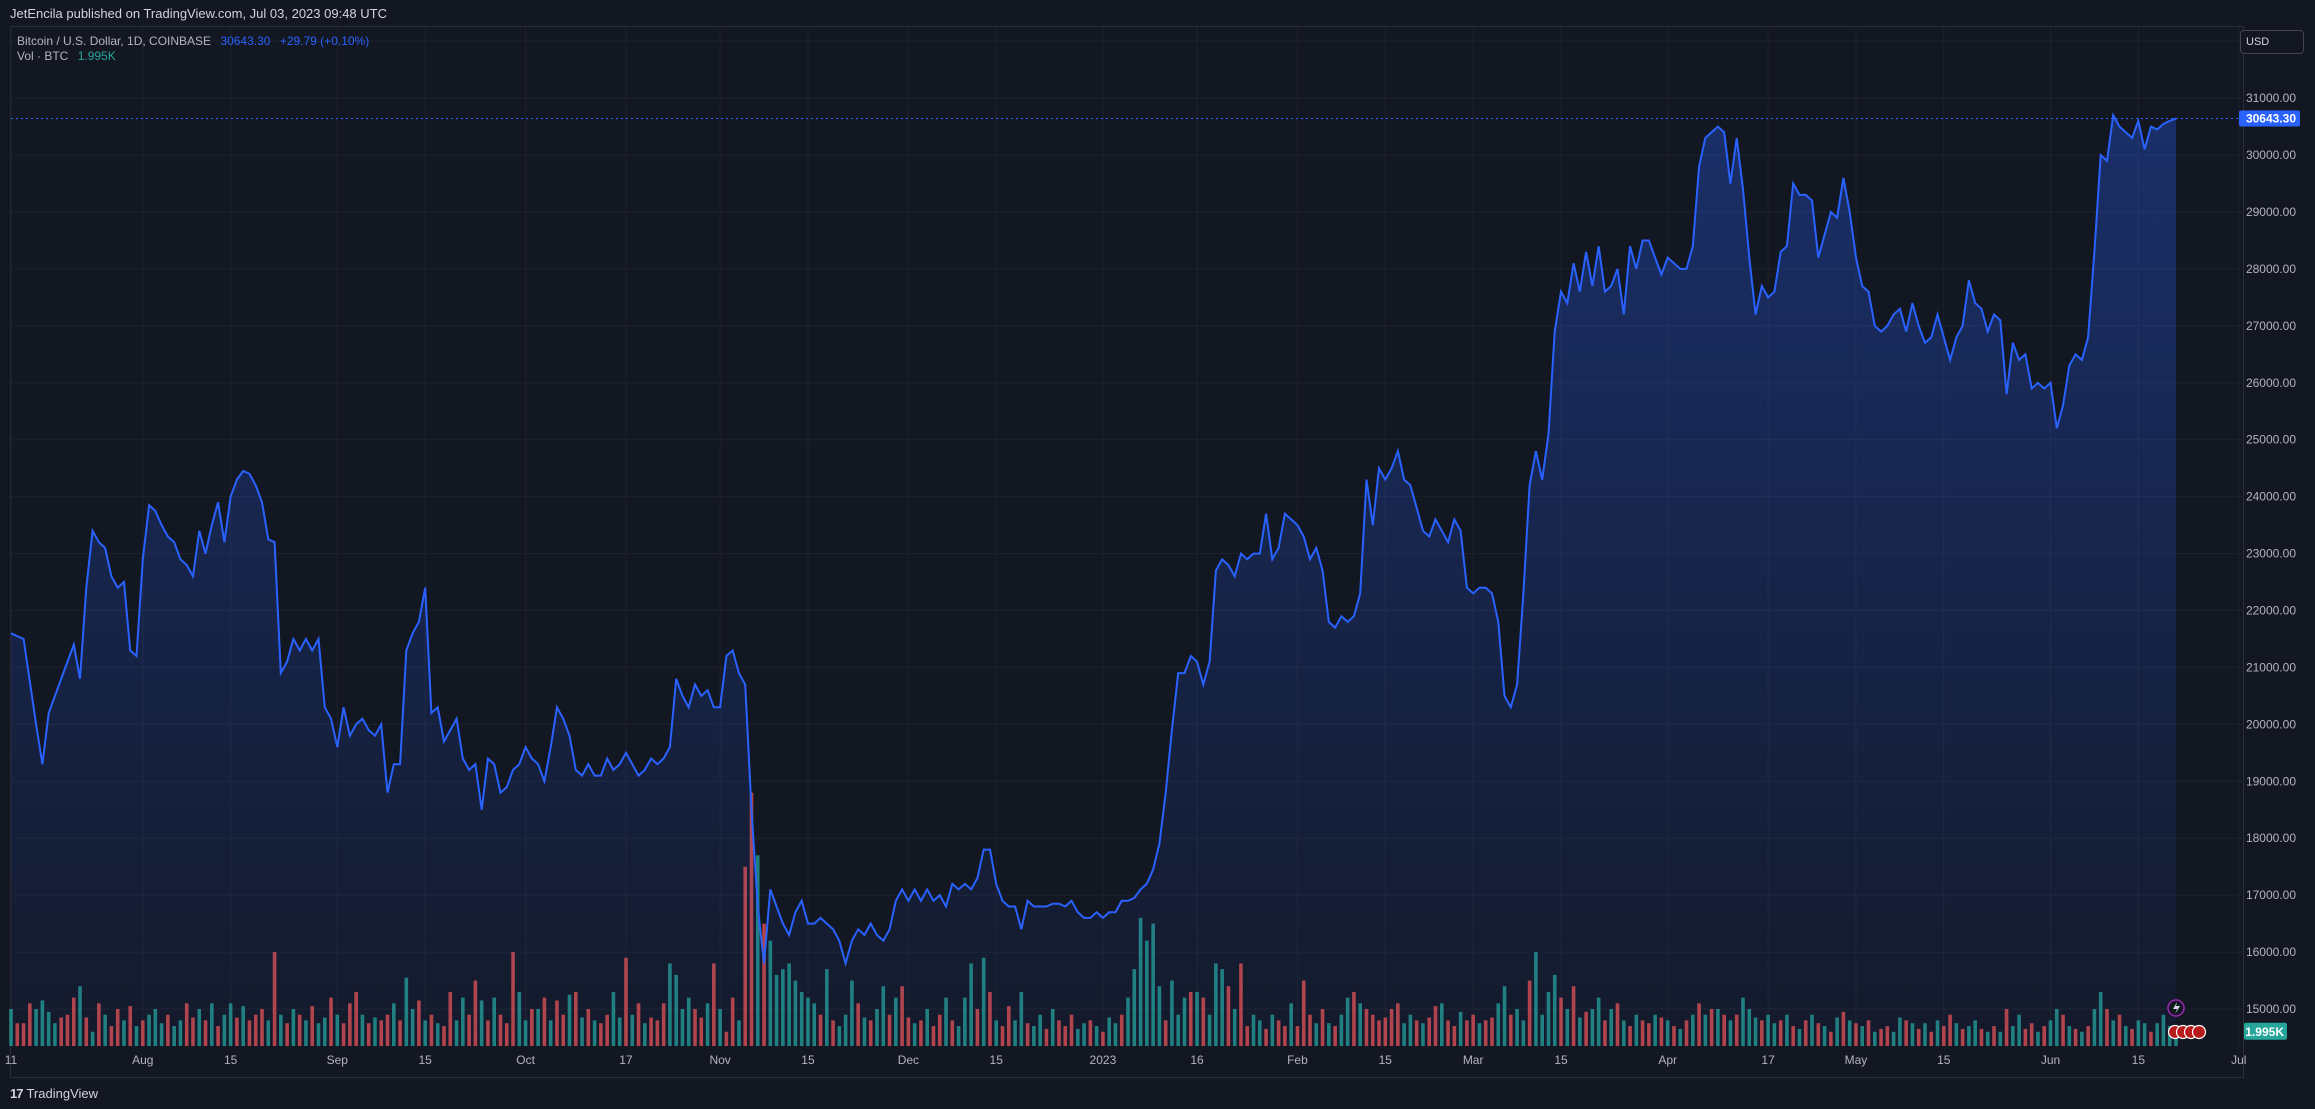 The width and height of the screenshot is (2315, 1109). I want to click on volume-label: Vol · BTC, so click(43, 56).